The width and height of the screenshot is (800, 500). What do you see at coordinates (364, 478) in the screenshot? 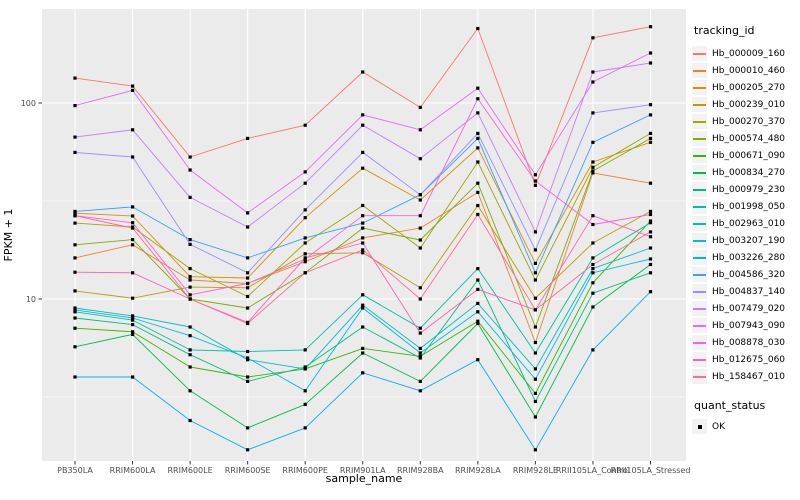
I see `x-axis-title: sample_name` at bounding box center [364, 478].